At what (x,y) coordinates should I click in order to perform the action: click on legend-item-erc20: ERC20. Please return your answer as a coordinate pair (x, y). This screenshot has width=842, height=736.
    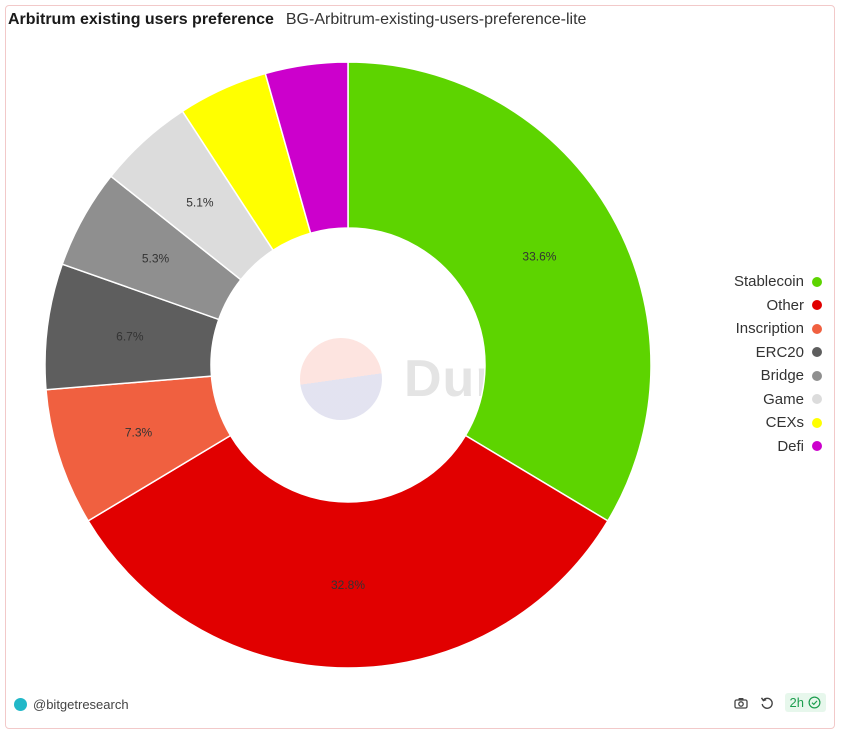
    Looking at the image, I should click on (789, 353).